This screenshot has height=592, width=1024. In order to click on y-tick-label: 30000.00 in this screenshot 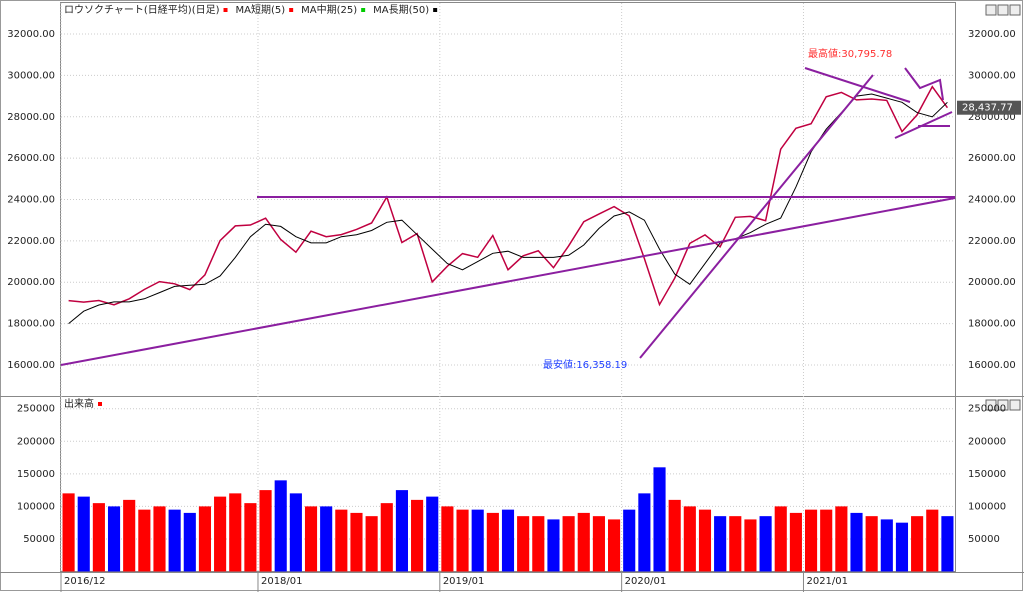, I will do `click(992, 75)`.